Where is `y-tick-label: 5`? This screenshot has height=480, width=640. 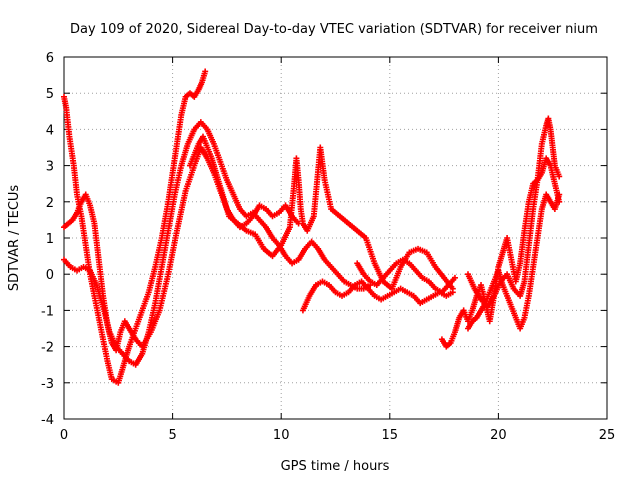
y-tick-label: 5 is located at coordinates (50, 94).